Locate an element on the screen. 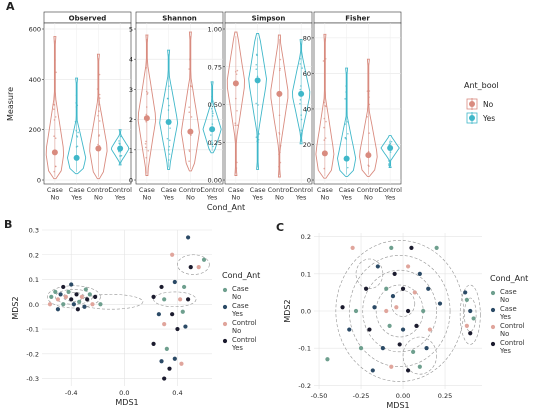  legend-key-box is located at coordinates (472, 118).